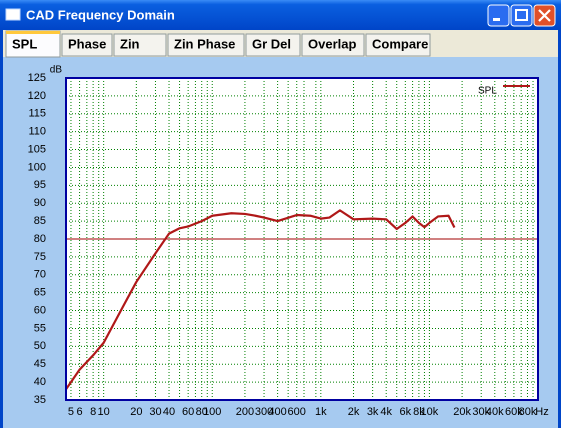 The image size is (561, 433). I want to click on y-axis-label: dB, so click(56, 70).